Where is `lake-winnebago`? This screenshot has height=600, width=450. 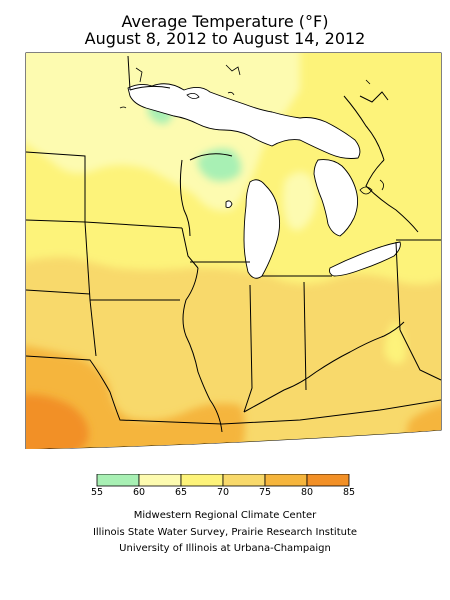 lake-winnebago is located at coordinates (229, 204).